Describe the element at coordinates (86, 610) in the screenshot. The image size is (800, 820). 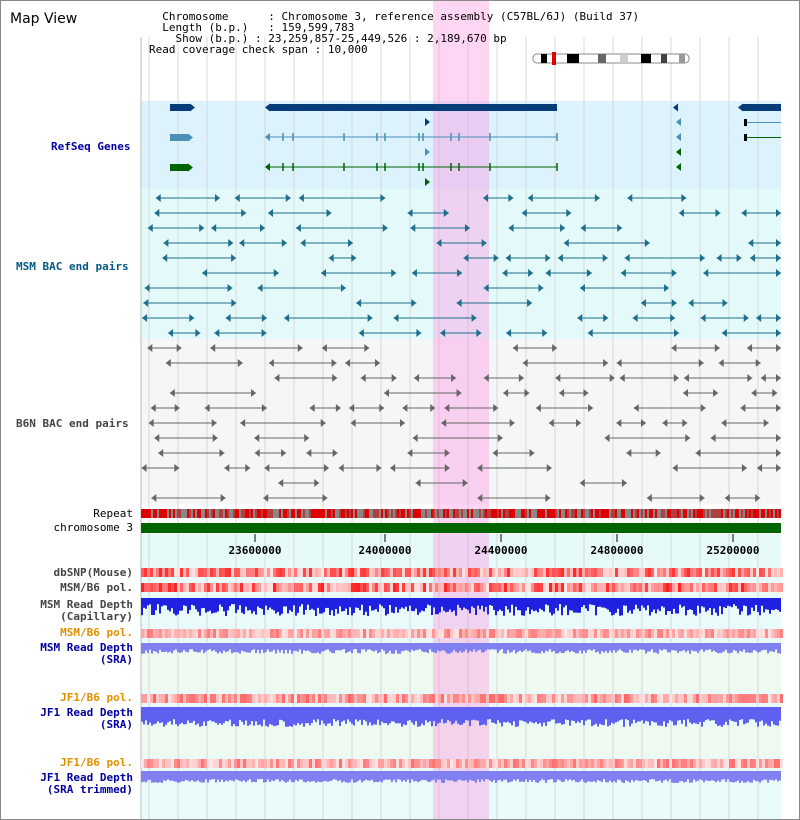
I see `track-label-msm-depth-capillary: MSM Read Depth (Capillary)` at that location.